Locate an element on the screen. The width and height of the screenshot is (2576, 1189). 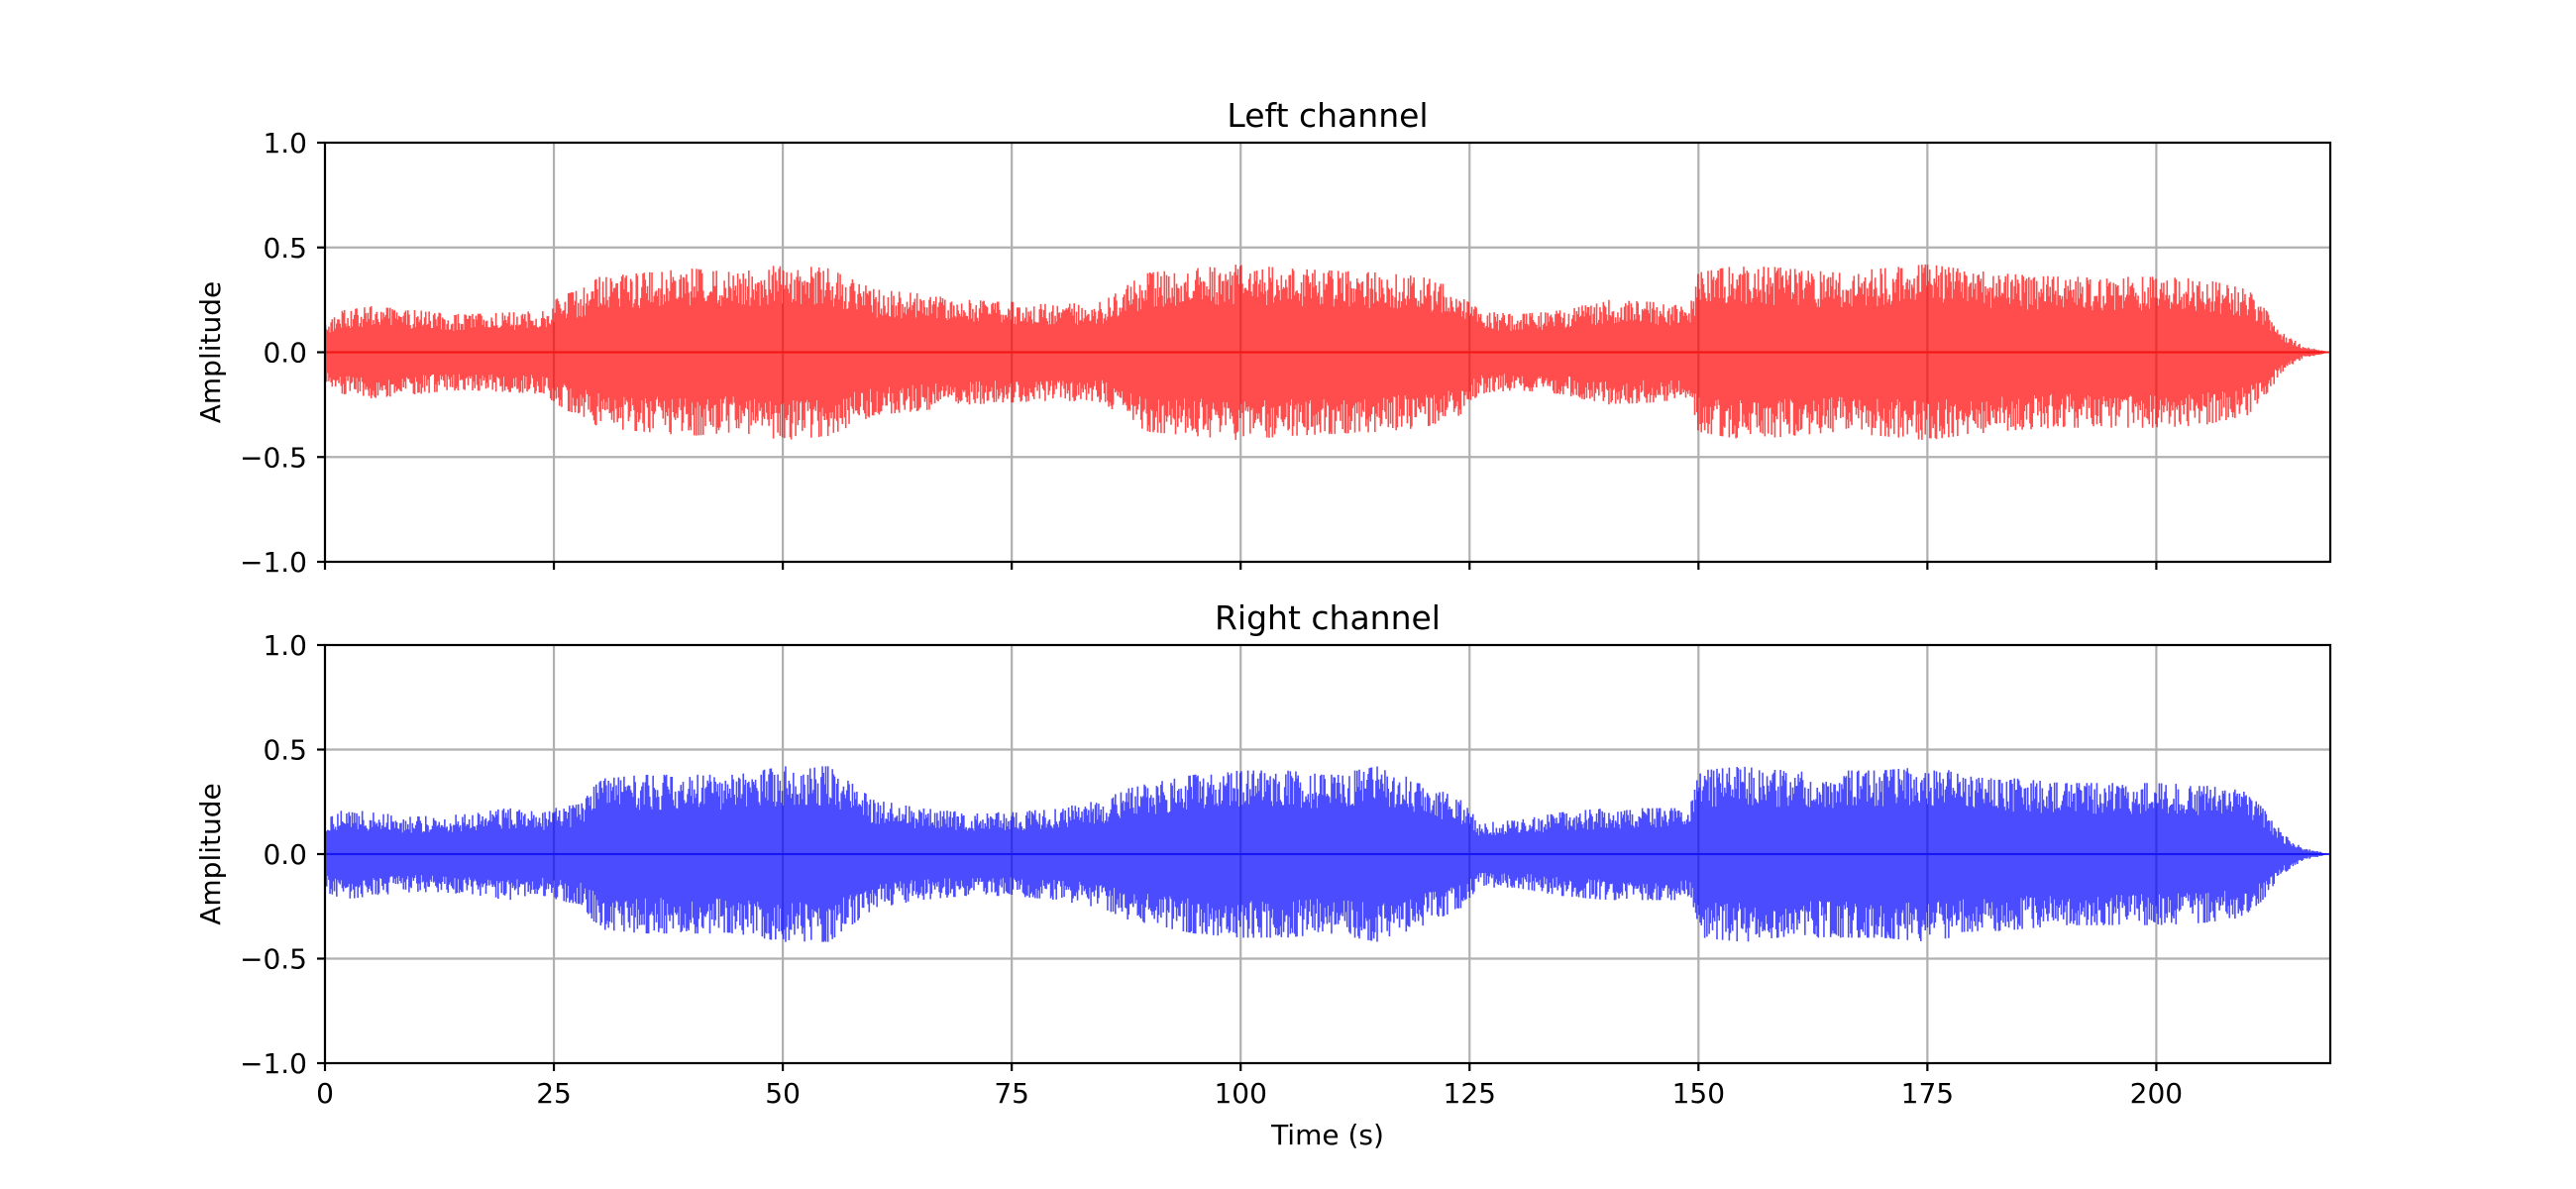
x-tick-label: 75 is located at coordinates (1012, 1093).